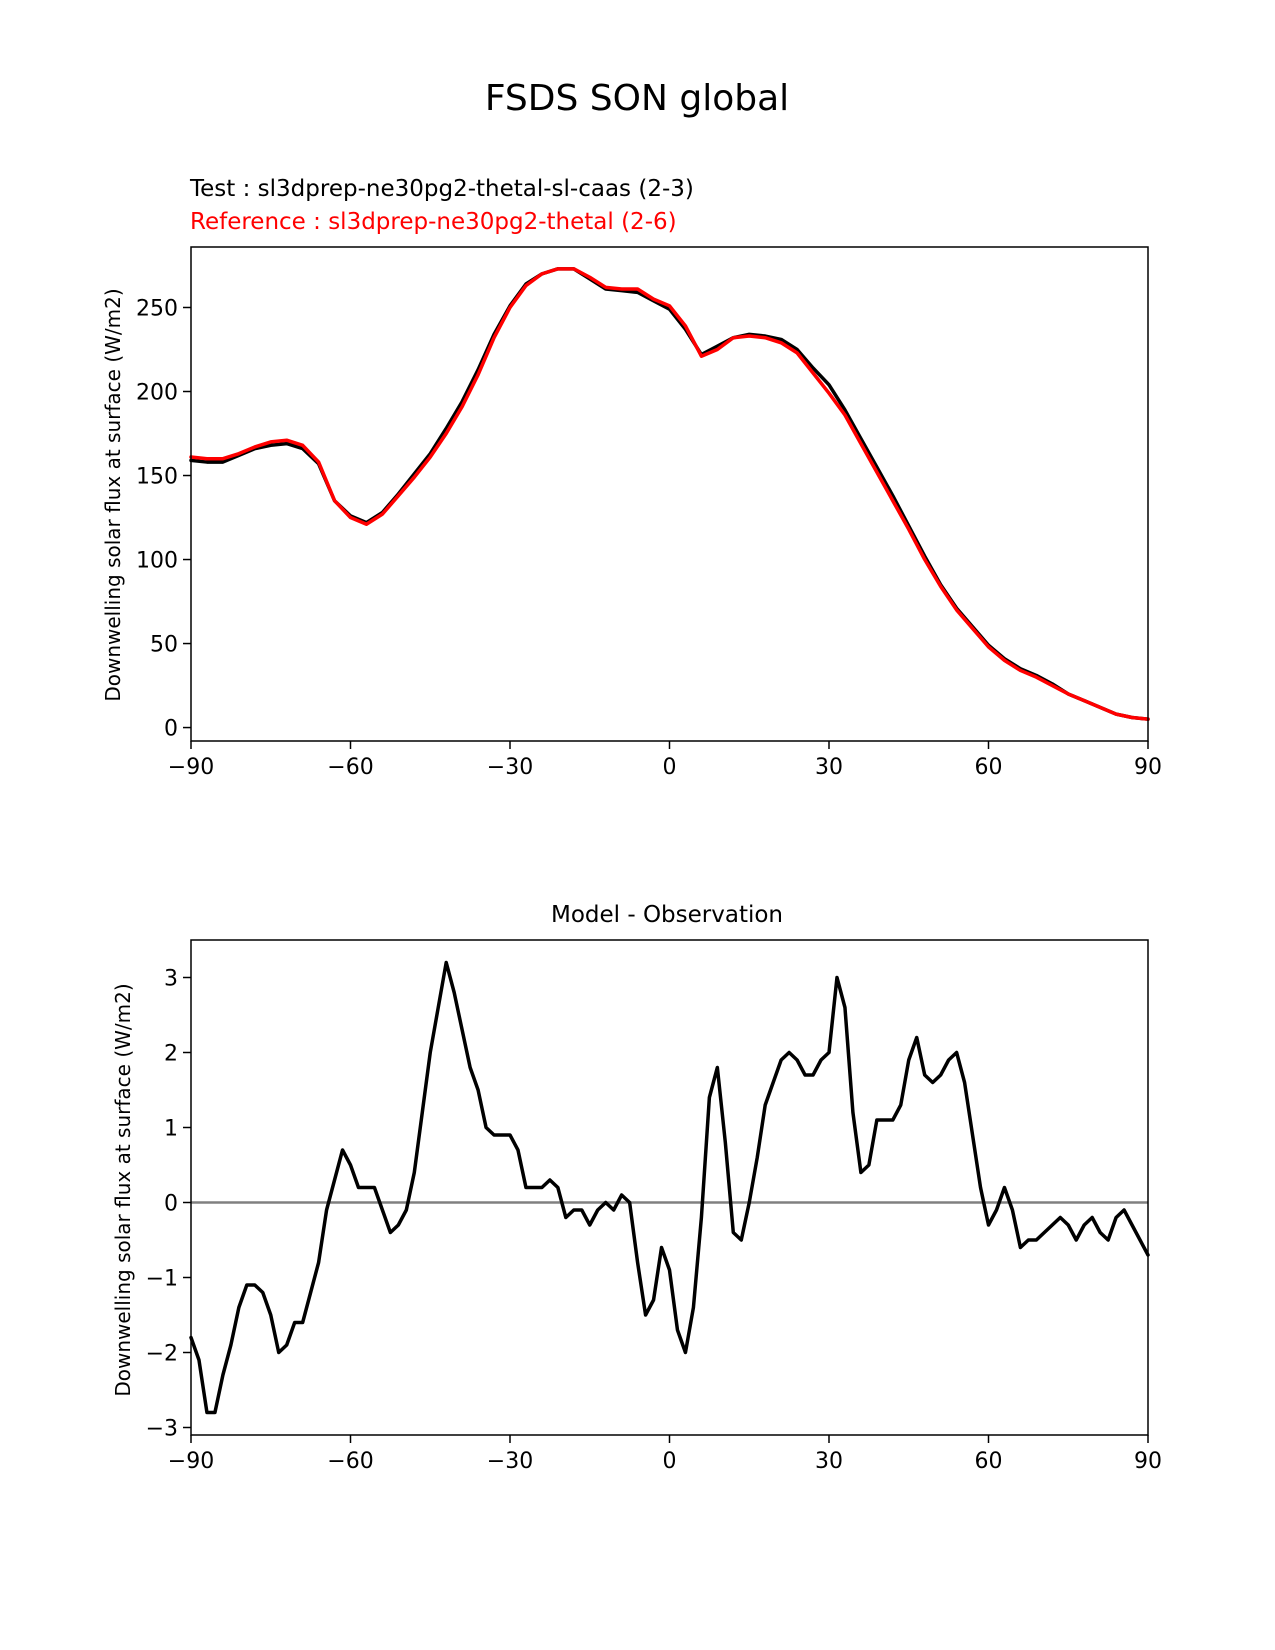  What do you see at coordinates (157, 308) in the screenshot?
I see `top-ytick-label: 250` at bounding box center [157, 308].